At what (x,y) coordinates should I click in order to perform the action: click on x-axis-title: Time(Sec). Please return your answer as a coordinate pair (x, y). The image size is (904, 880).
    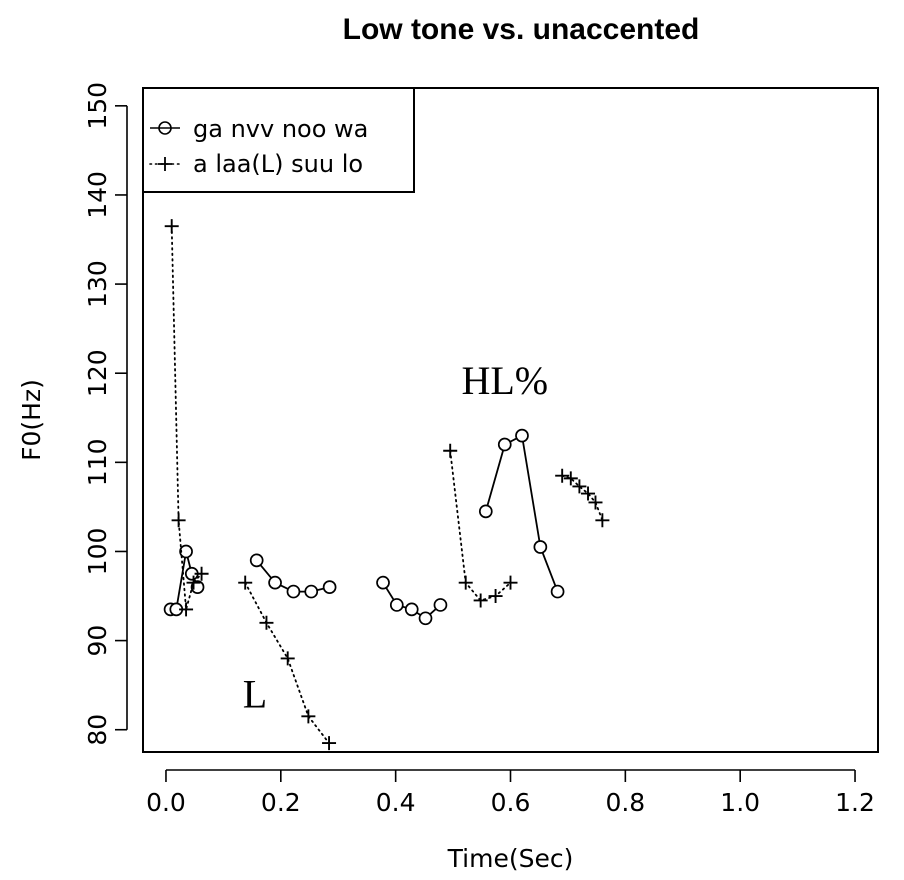
    Looking at the image, I should click on (510, 858).